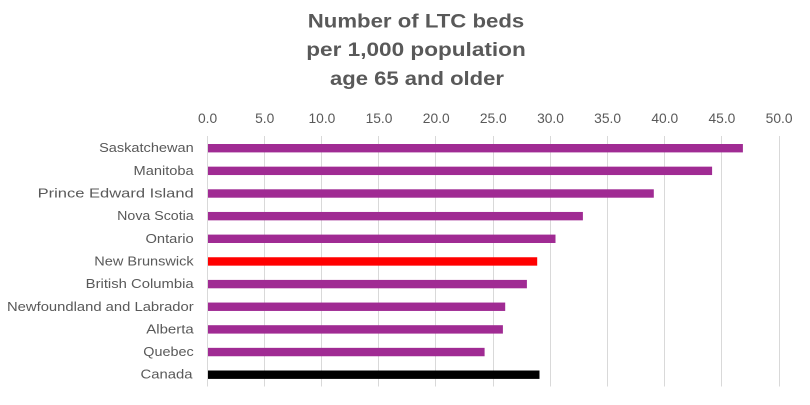 The width and height of the screenshot is (810, 405). What do you see at coordinates (416, 50) in the screenshot?
I see `svg-text: per 1,000 population` at bounding box center [416, 50].